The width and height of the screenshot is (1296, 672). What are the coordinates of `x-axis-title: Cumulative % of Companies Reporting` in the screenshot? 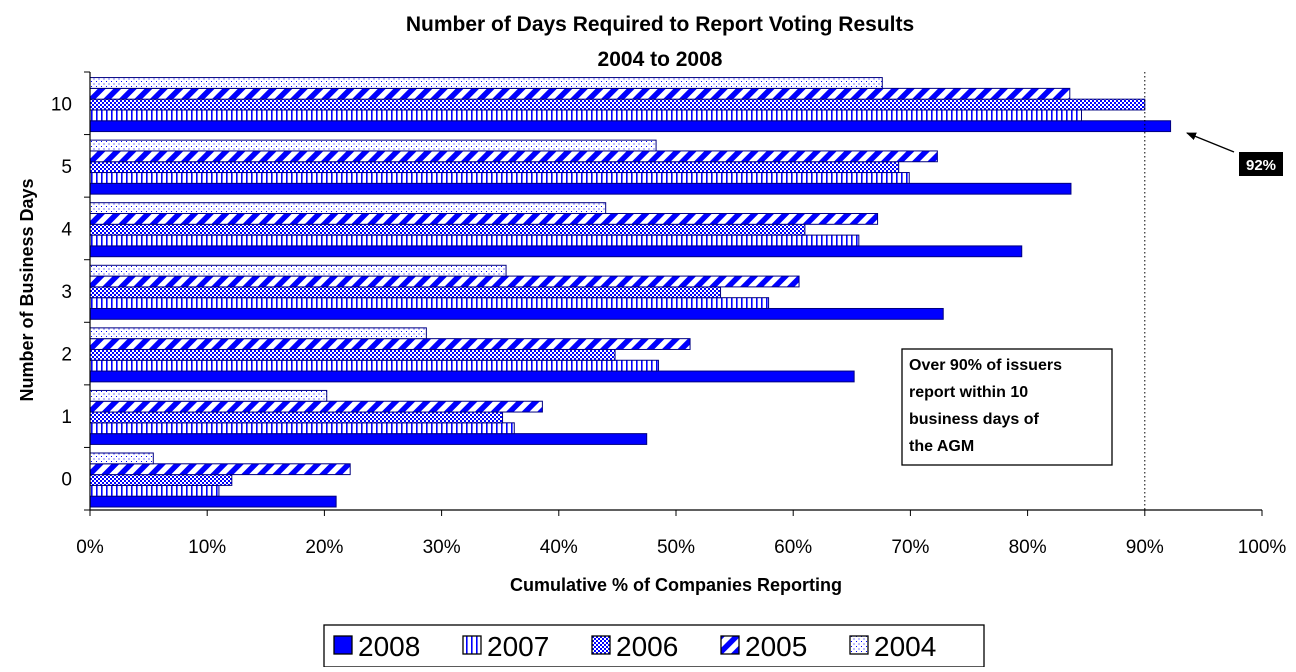 It's located at (676, 585).